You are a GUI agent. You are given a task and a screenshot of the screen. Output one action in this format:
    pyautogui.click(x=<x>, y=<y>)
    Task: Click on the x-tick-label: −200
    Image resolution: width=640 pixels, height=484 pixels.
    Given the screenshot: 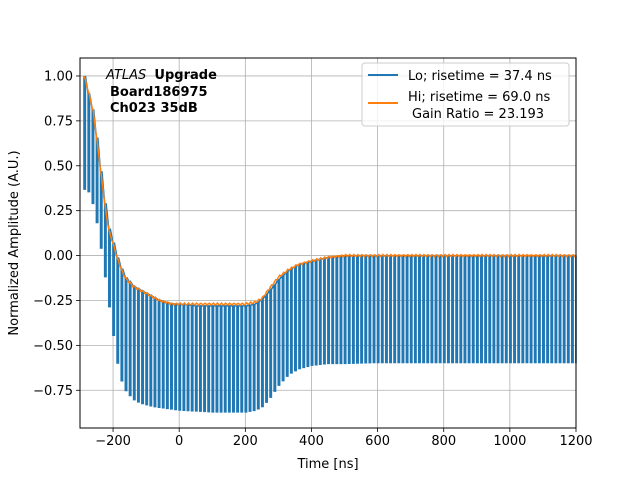 What is the action you would take?
    pyautogui.click(x=113, y=441)
    